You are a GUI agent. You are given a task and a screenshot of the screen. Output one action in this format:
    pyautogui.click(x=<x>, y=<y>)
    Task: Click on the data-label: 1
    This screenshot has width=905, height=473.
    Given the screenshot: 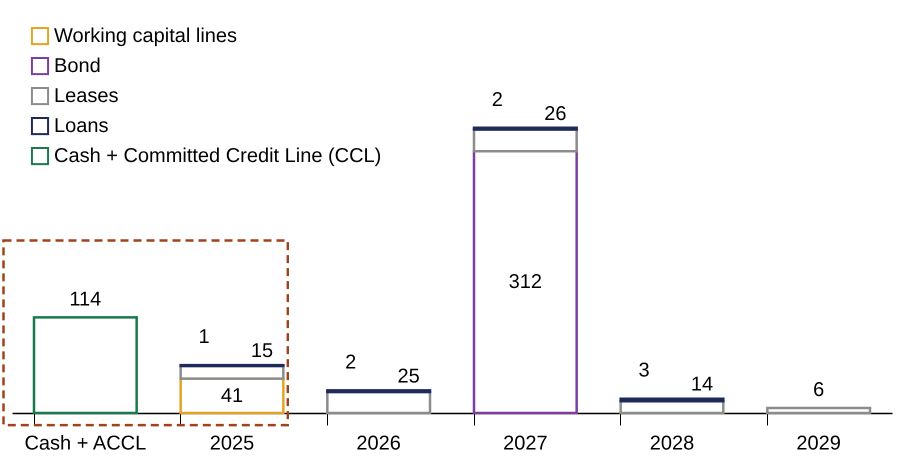 What is the action you would take?
    pyautogui.click(x=204, y=337)
    